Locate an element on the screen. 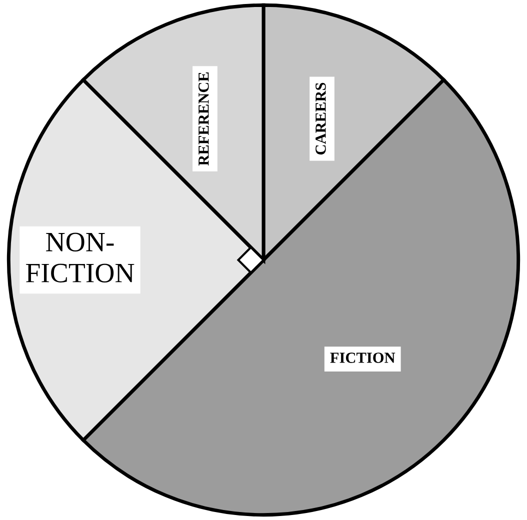 This screenshot has width=527, height=520. slice-label: CAREERS is located at coordinates (321, 118).